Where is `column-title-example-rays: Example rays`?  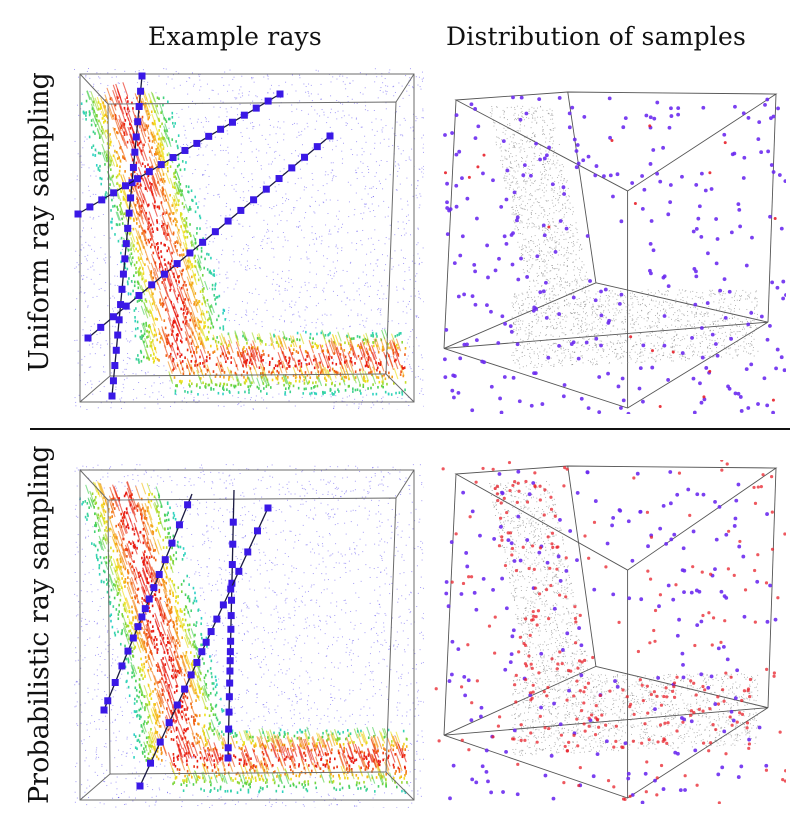
column-title-example-rays: Example rays is located at coordinates (235, 36).